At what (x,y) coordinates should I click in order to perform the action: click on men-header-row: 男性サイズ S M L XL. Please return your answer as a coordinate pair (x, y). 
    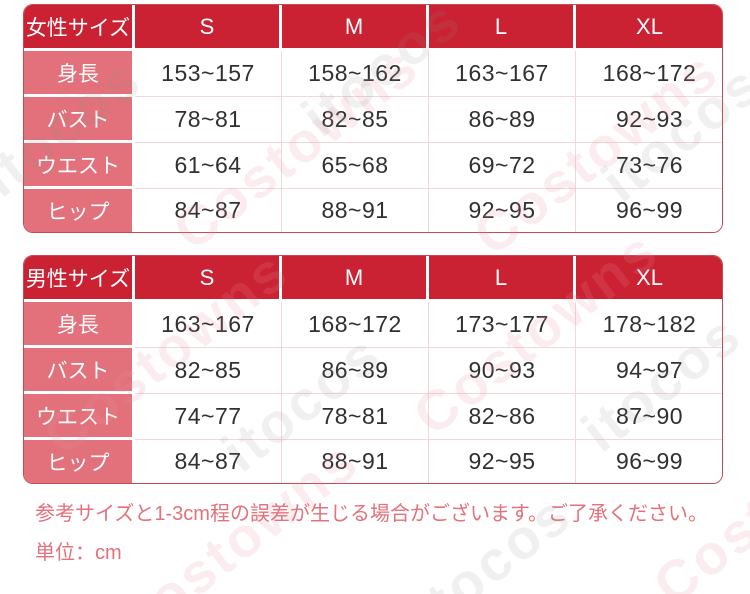
    Looking at the image, I should click on (373, 279).